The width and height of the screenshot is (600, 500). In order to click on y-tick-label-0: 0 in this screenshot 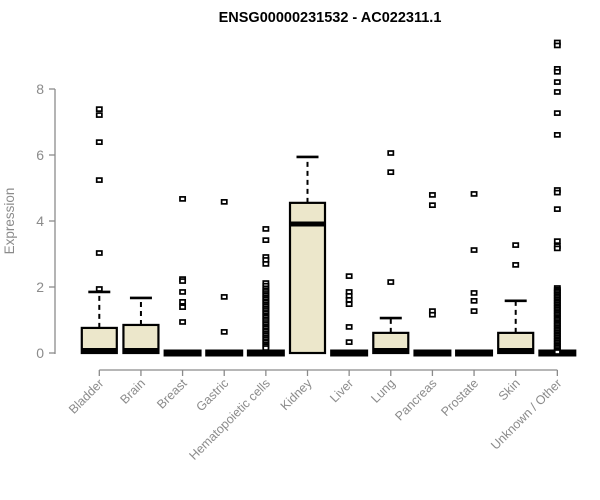, I will do `click(40, 353)`.